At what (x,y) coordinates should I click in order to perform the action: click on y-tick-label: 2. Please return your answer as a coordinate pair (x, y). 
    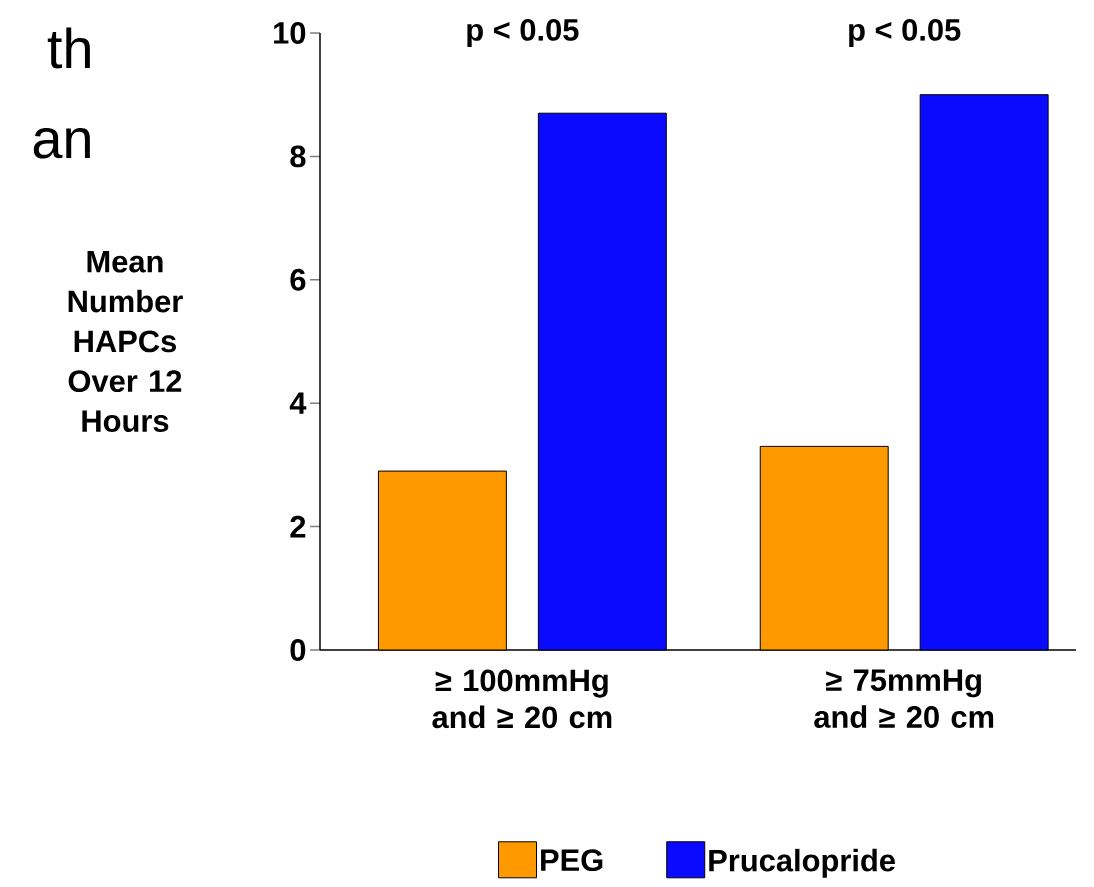
    Looking at the image, I should click on (298, 526).